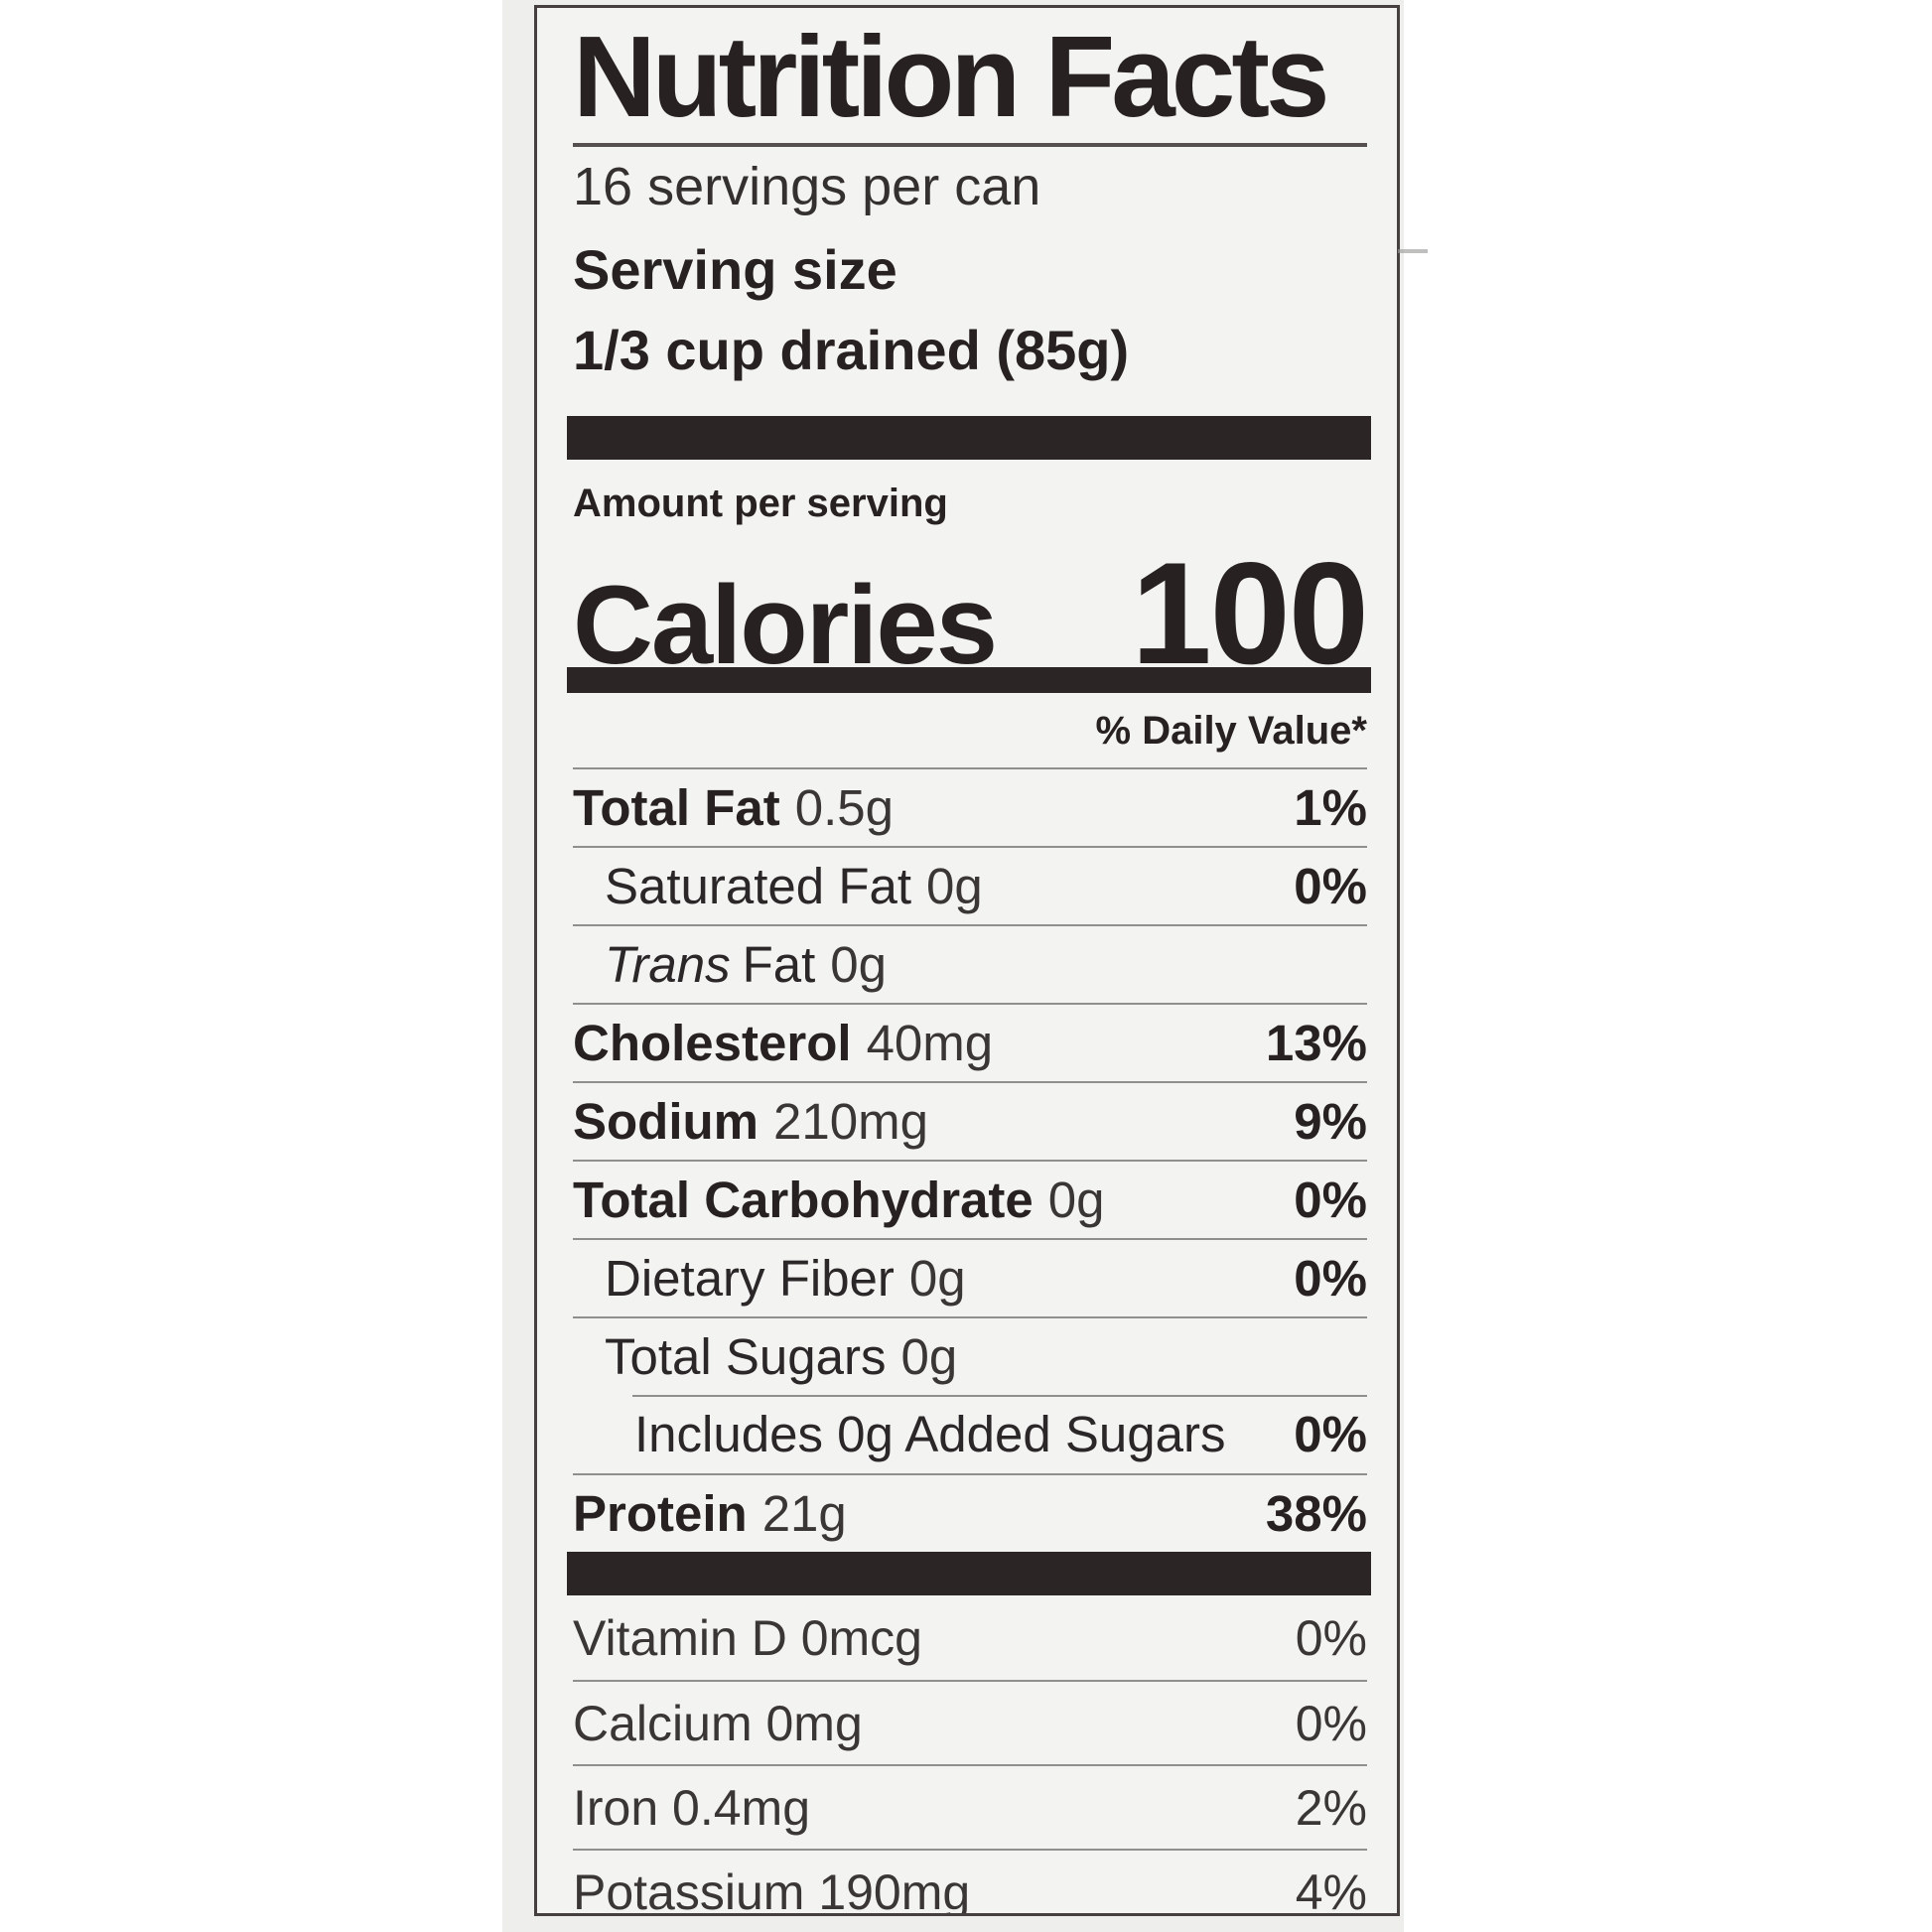 This screenshot has width=1932, height=1932. I want to click on panel-title: Nutrition Facts, so click(951, 76).